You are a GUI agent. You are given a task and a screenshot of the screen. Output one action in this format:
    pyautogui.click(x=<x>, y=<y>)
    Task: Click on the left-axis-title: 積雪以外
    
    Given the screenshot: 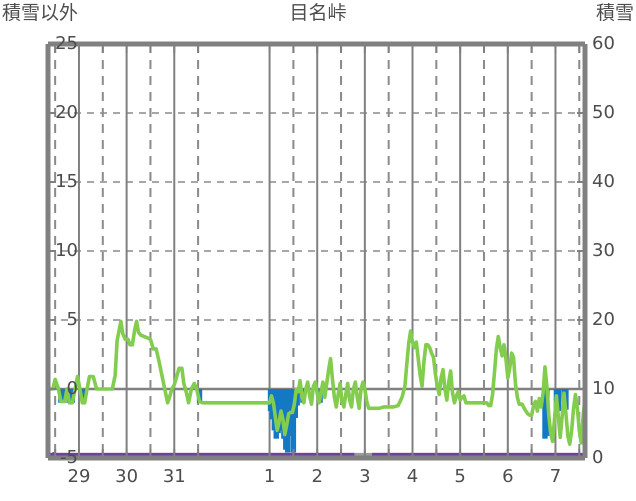 What is the action you would take?
    pyautogui.click(x=40, y=13)
    